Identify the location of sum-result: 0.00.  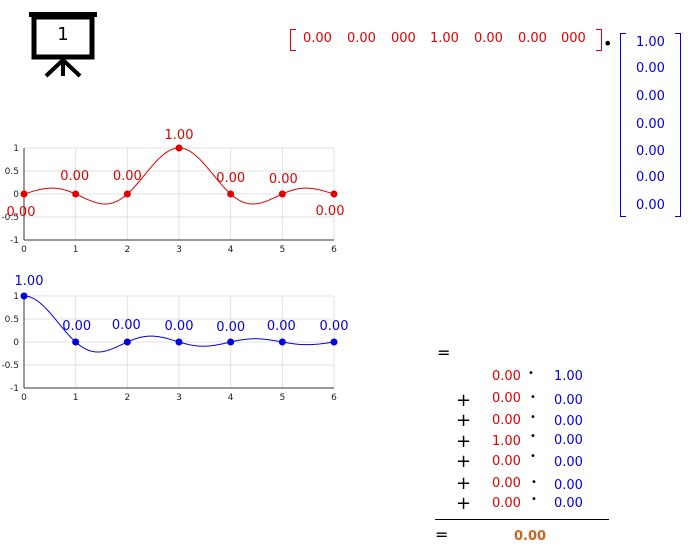
(530, 536).